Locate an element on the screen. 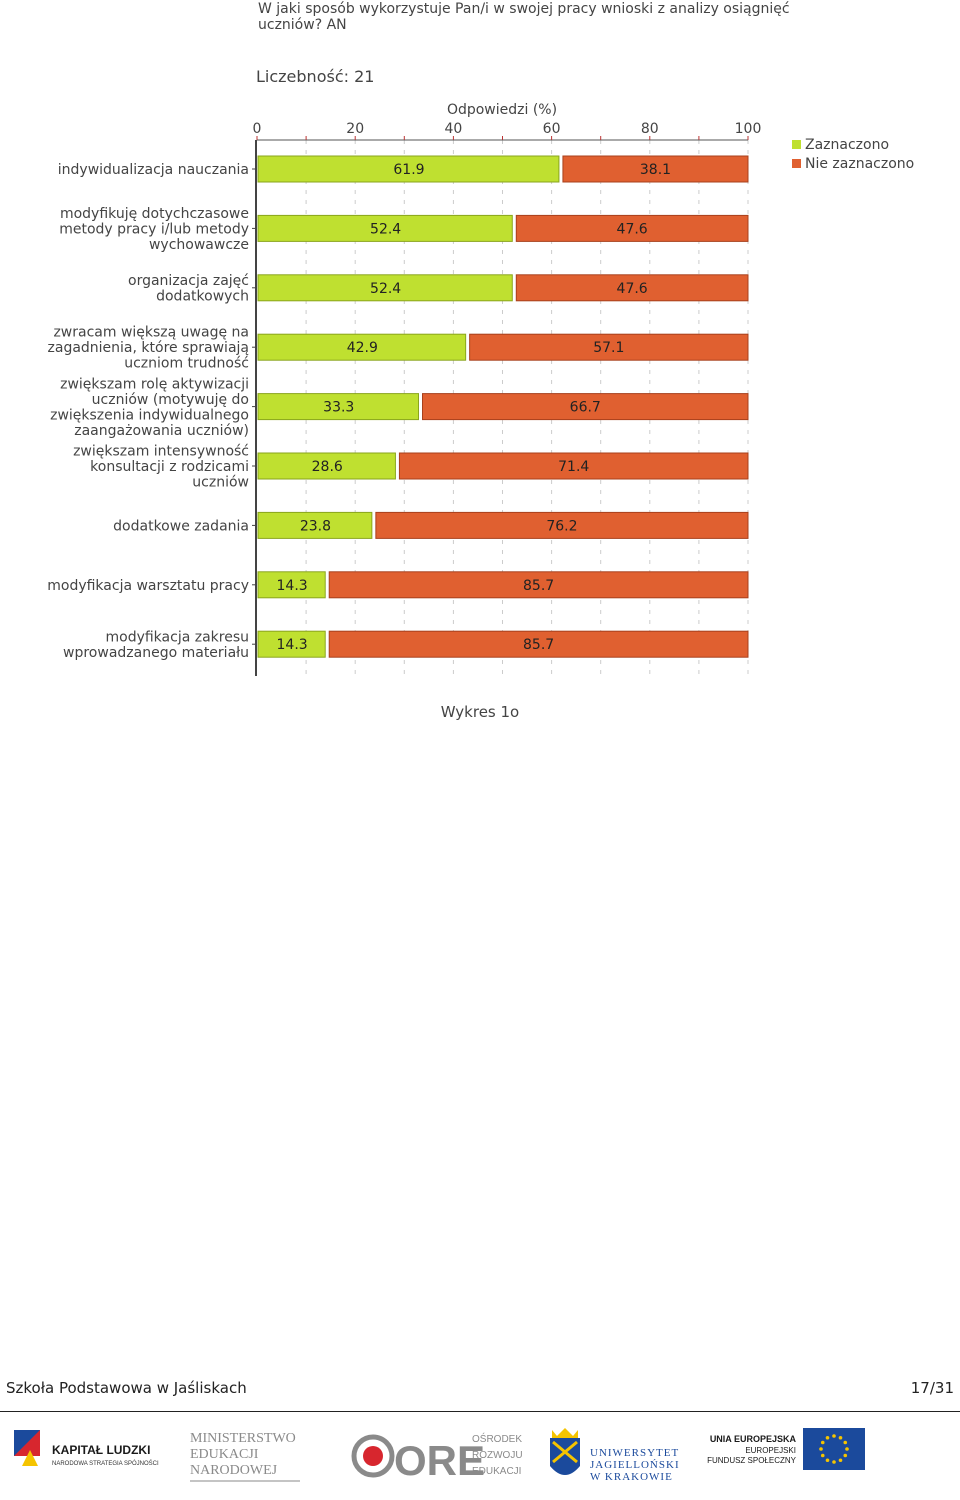 This screenshot has width=960, height=1500. legend: Zaznaczono Nie zaznaczono is located at coordinates (853, 154).